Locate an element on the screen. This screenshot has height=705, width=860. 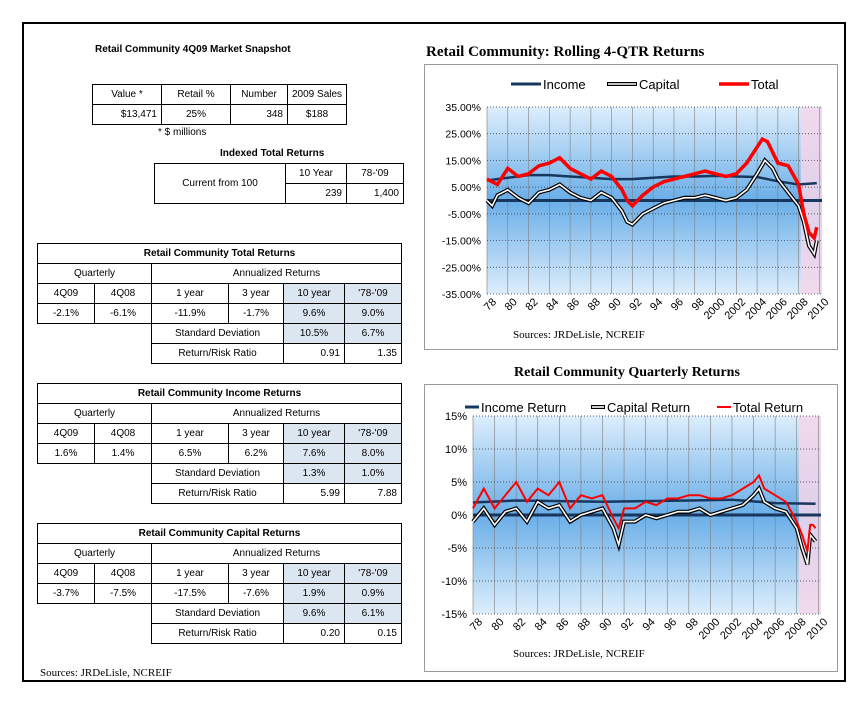
cell-value: -1.7% is located at coordinates (256, 313).